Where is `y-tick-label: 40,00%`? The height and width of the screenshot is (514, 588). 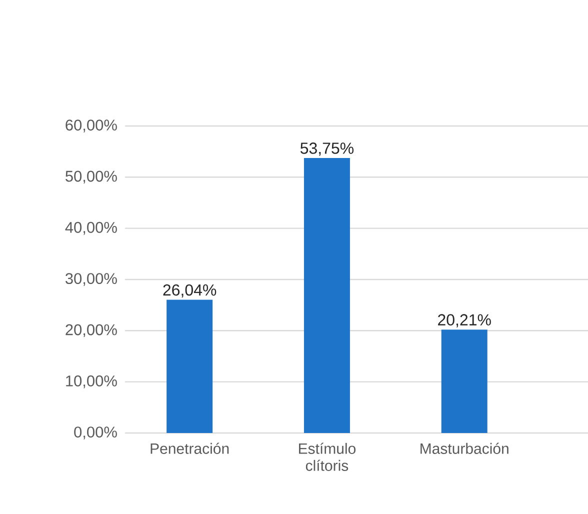
y-tick-label: 40,00% is located at coordinates (91, 228).